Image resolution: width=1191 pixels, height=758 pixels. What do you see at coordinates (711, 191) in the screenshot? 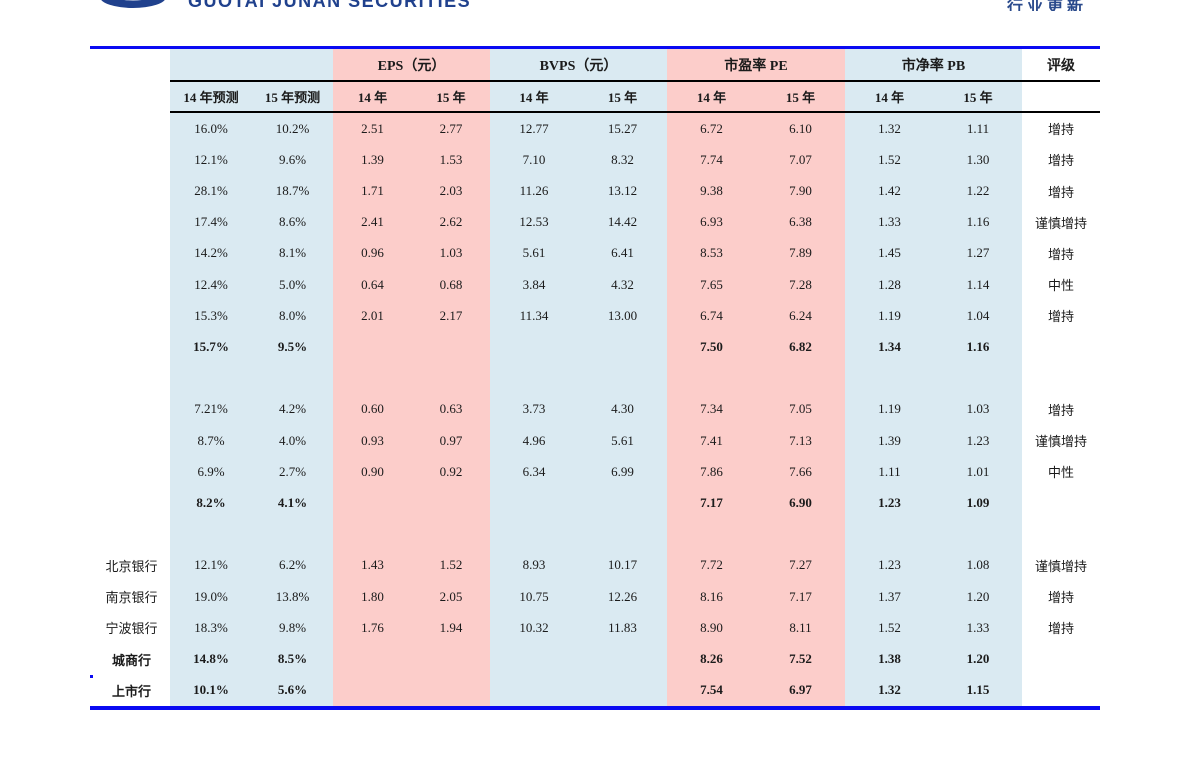
I see `table-cell: 9.38` at bounding box center [711, 191].